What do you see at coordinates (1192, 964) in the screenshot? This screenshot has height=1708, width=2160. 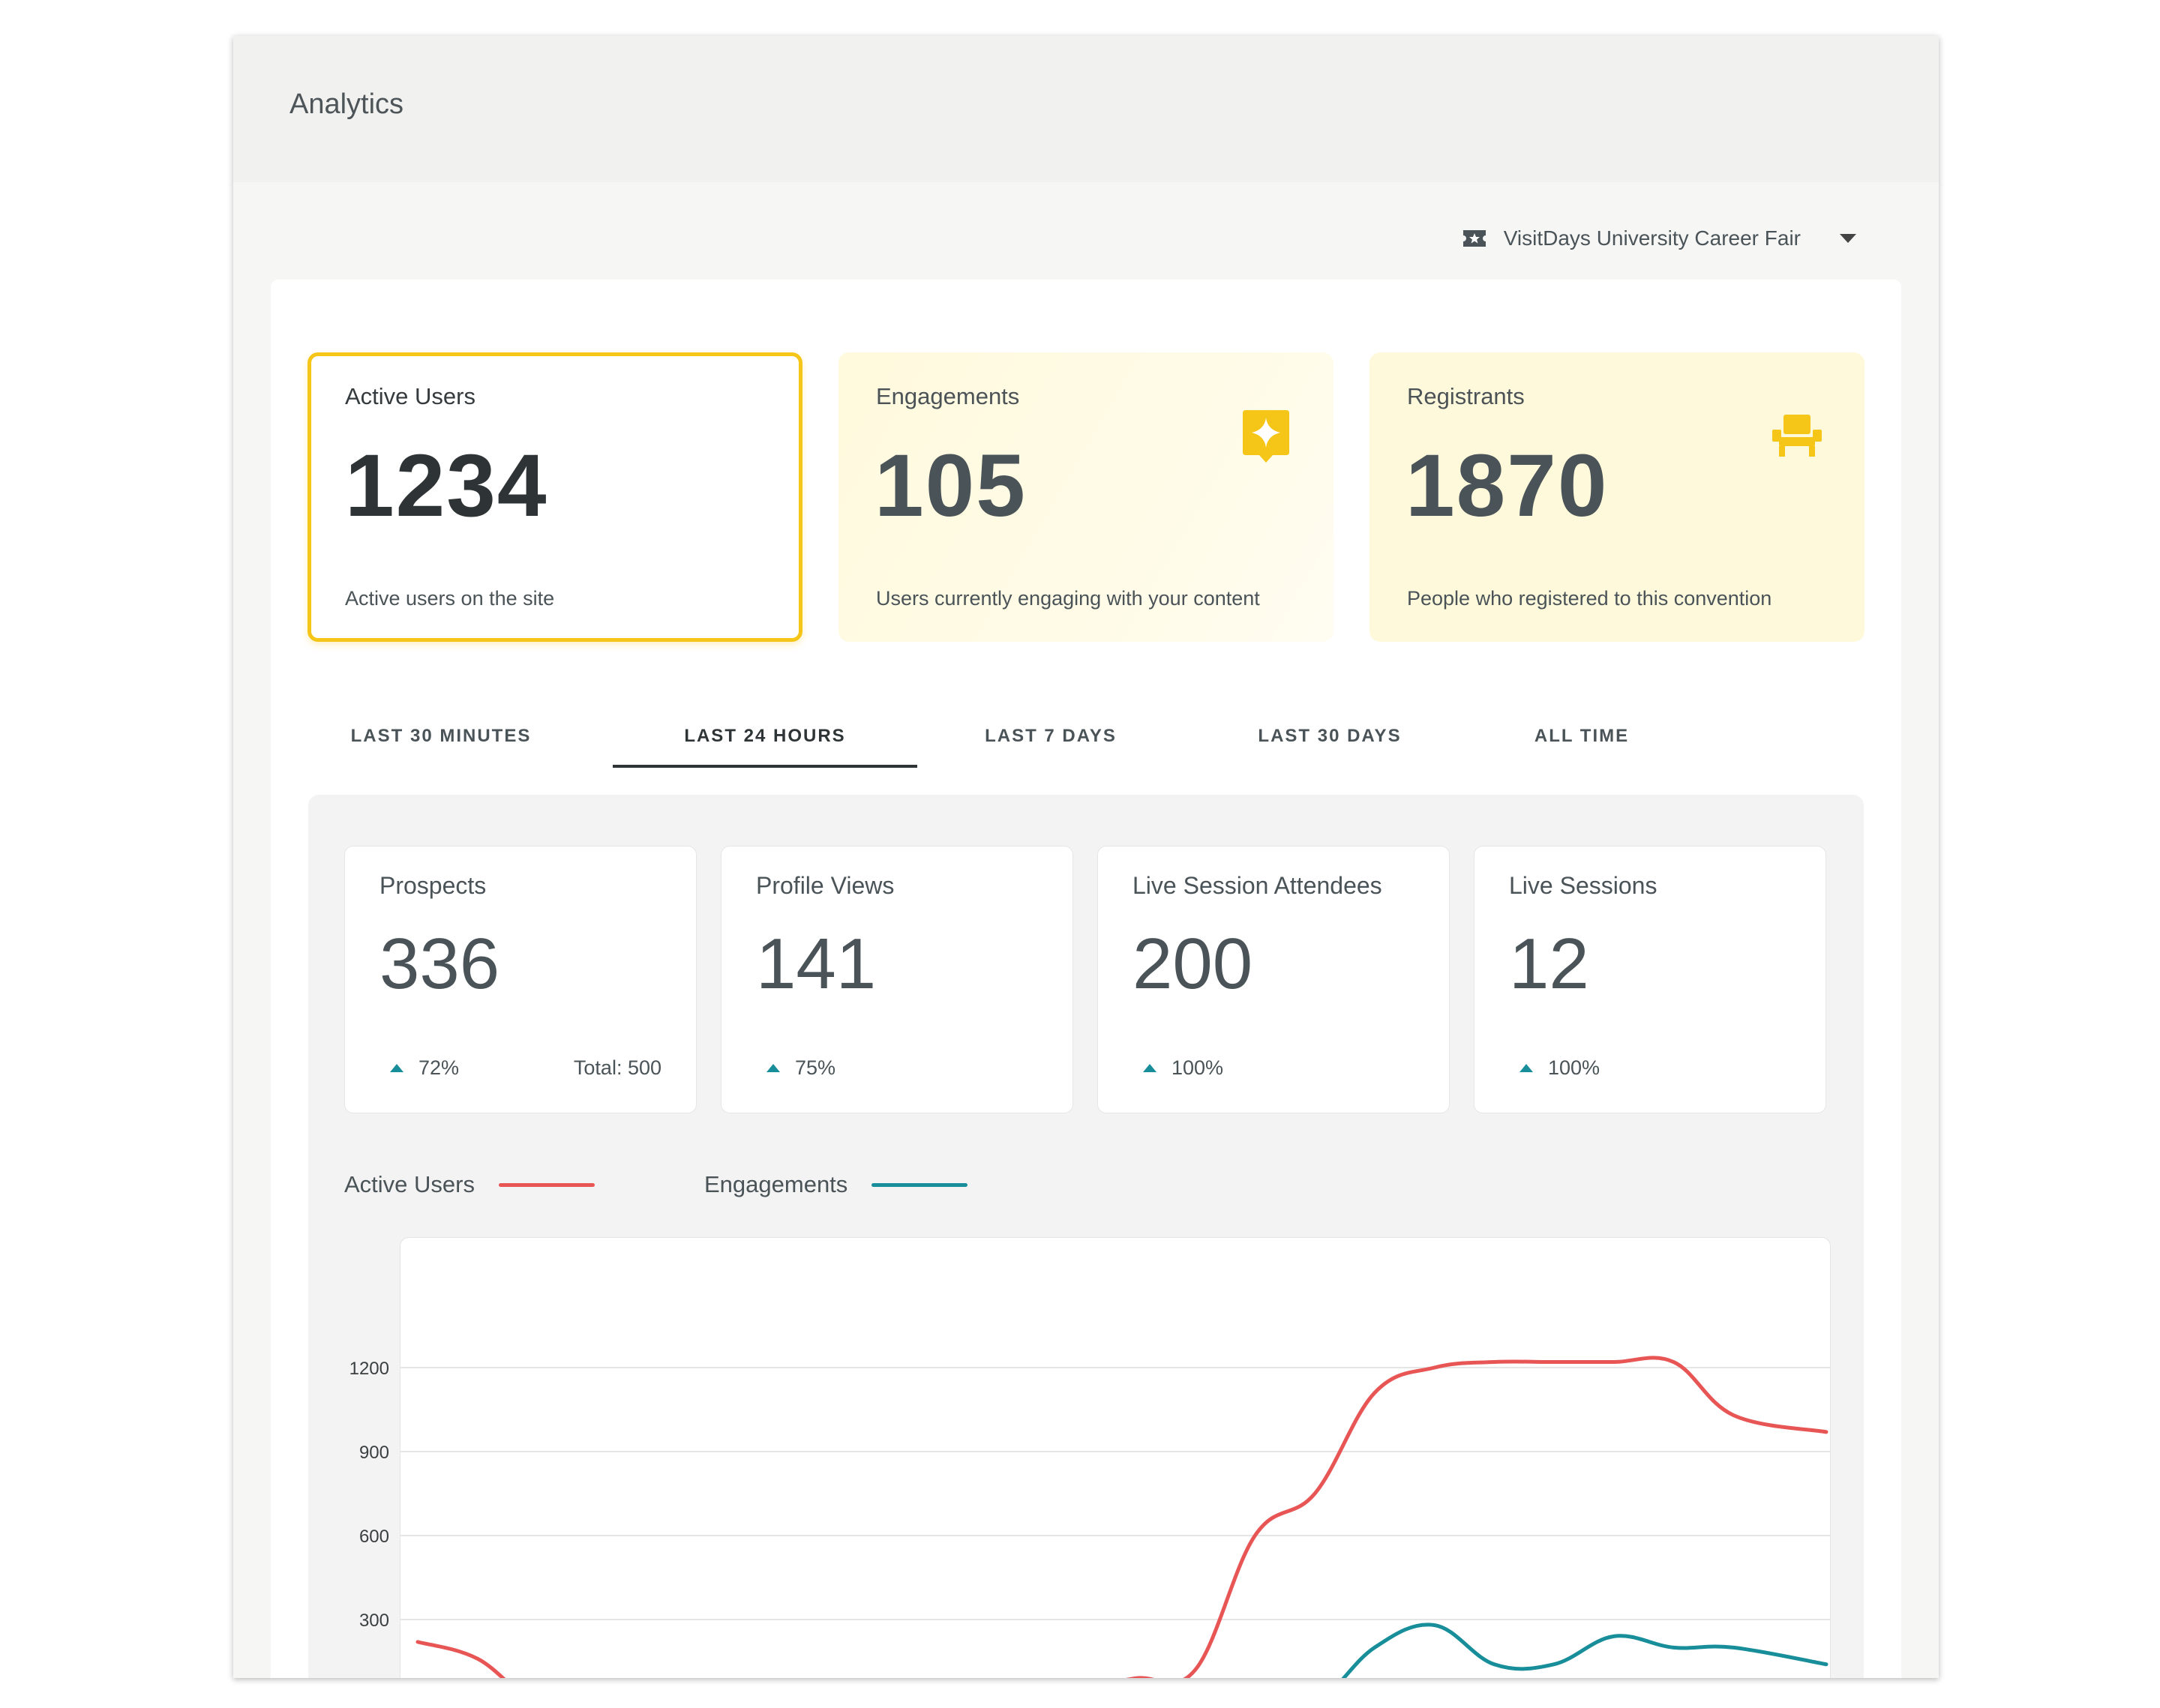 I see `stat-value: 200` at bounding box center [1192, 964].